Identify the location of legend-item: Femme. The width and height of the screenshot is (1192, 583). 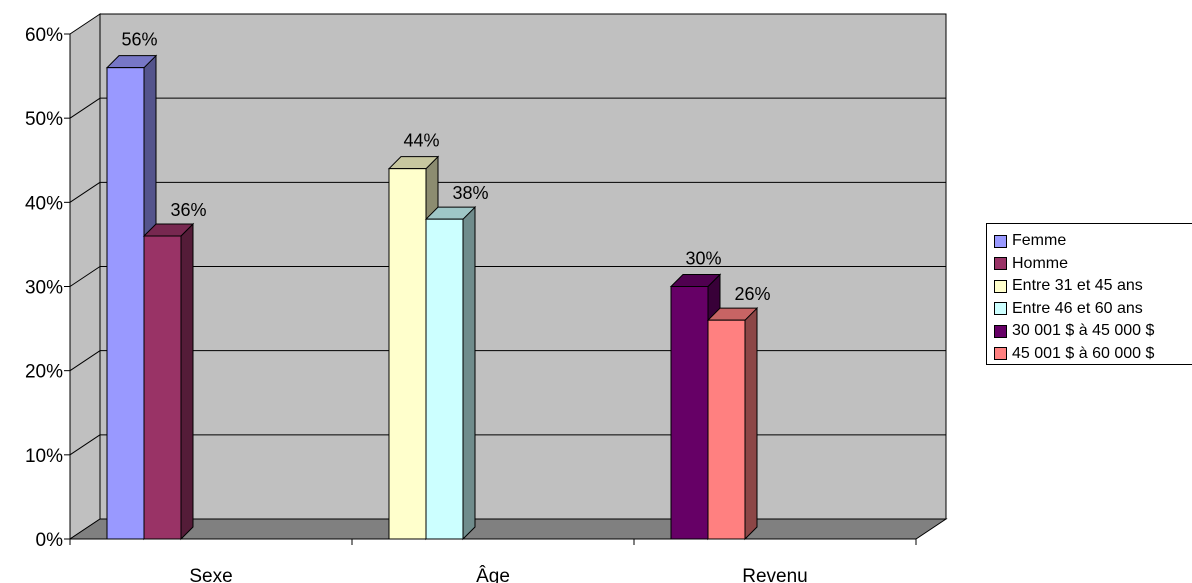
(1030, 241).